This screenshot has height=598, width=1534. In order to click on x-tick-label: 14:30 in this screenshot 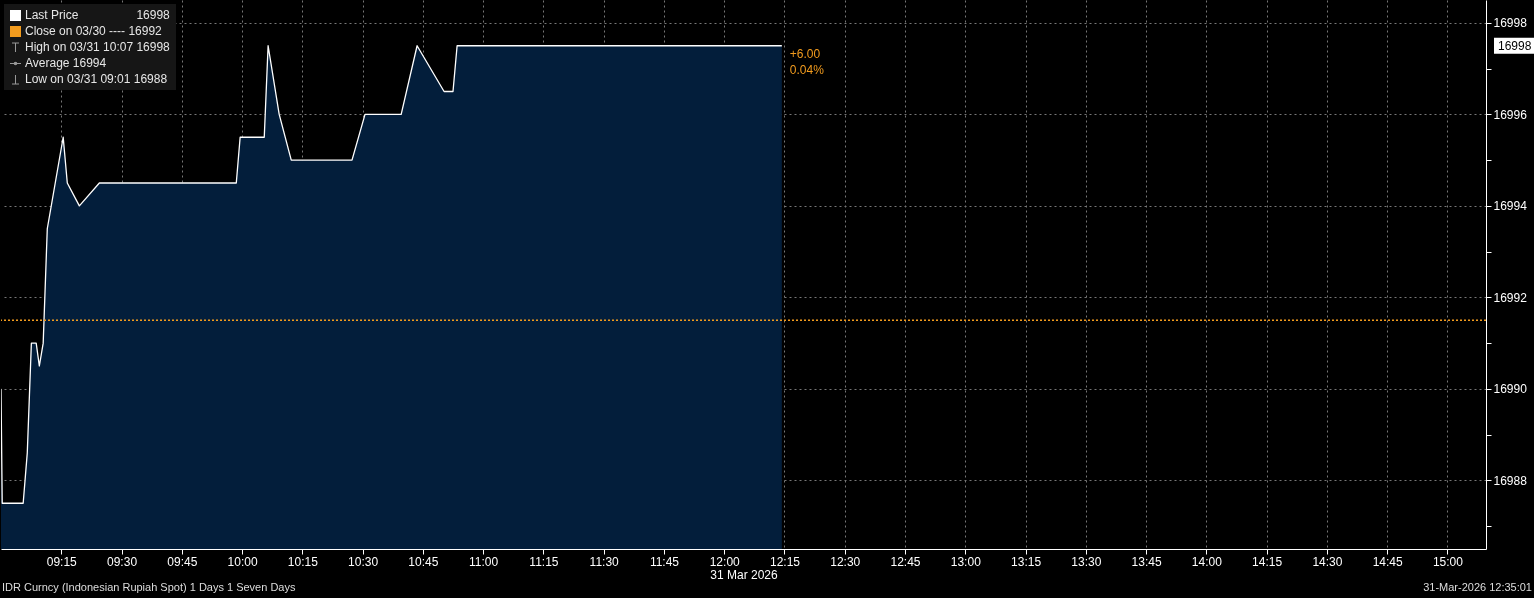, I will do `click(1327, 561)`.